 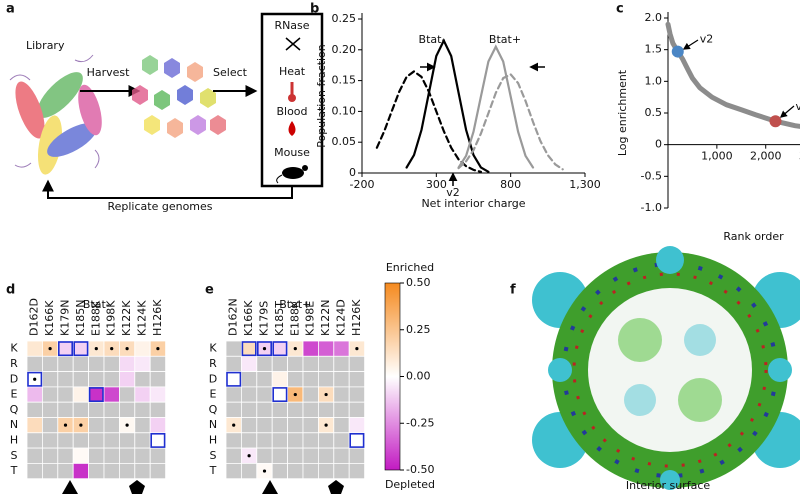 What do you see at coordinates (295, 304) in the screenshot?
I see `heatmap-title: Btat+` at bounding box center [295, 304].